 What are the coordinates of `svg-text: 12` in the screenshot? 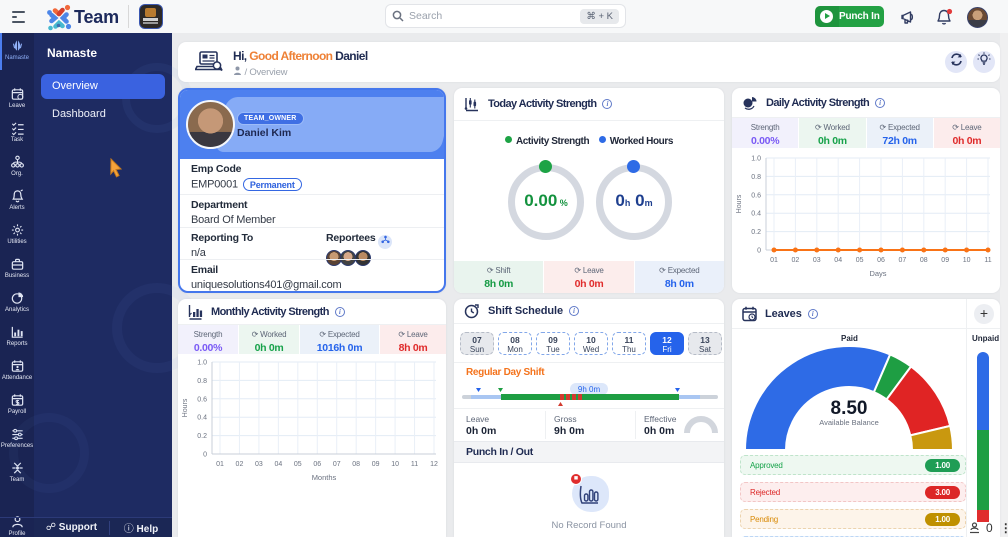 It's located at (434, 464).